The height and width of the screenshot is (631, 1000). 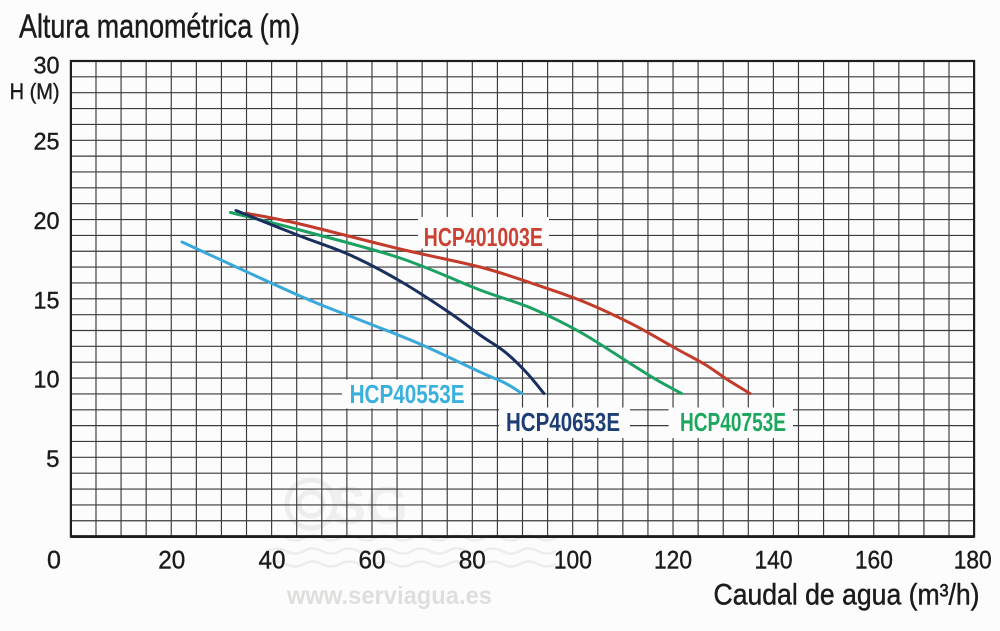 What do you see at coordinates (47, 142) in the screenshot?
I see `svg-text: 25` at bounding box center [47, 142].